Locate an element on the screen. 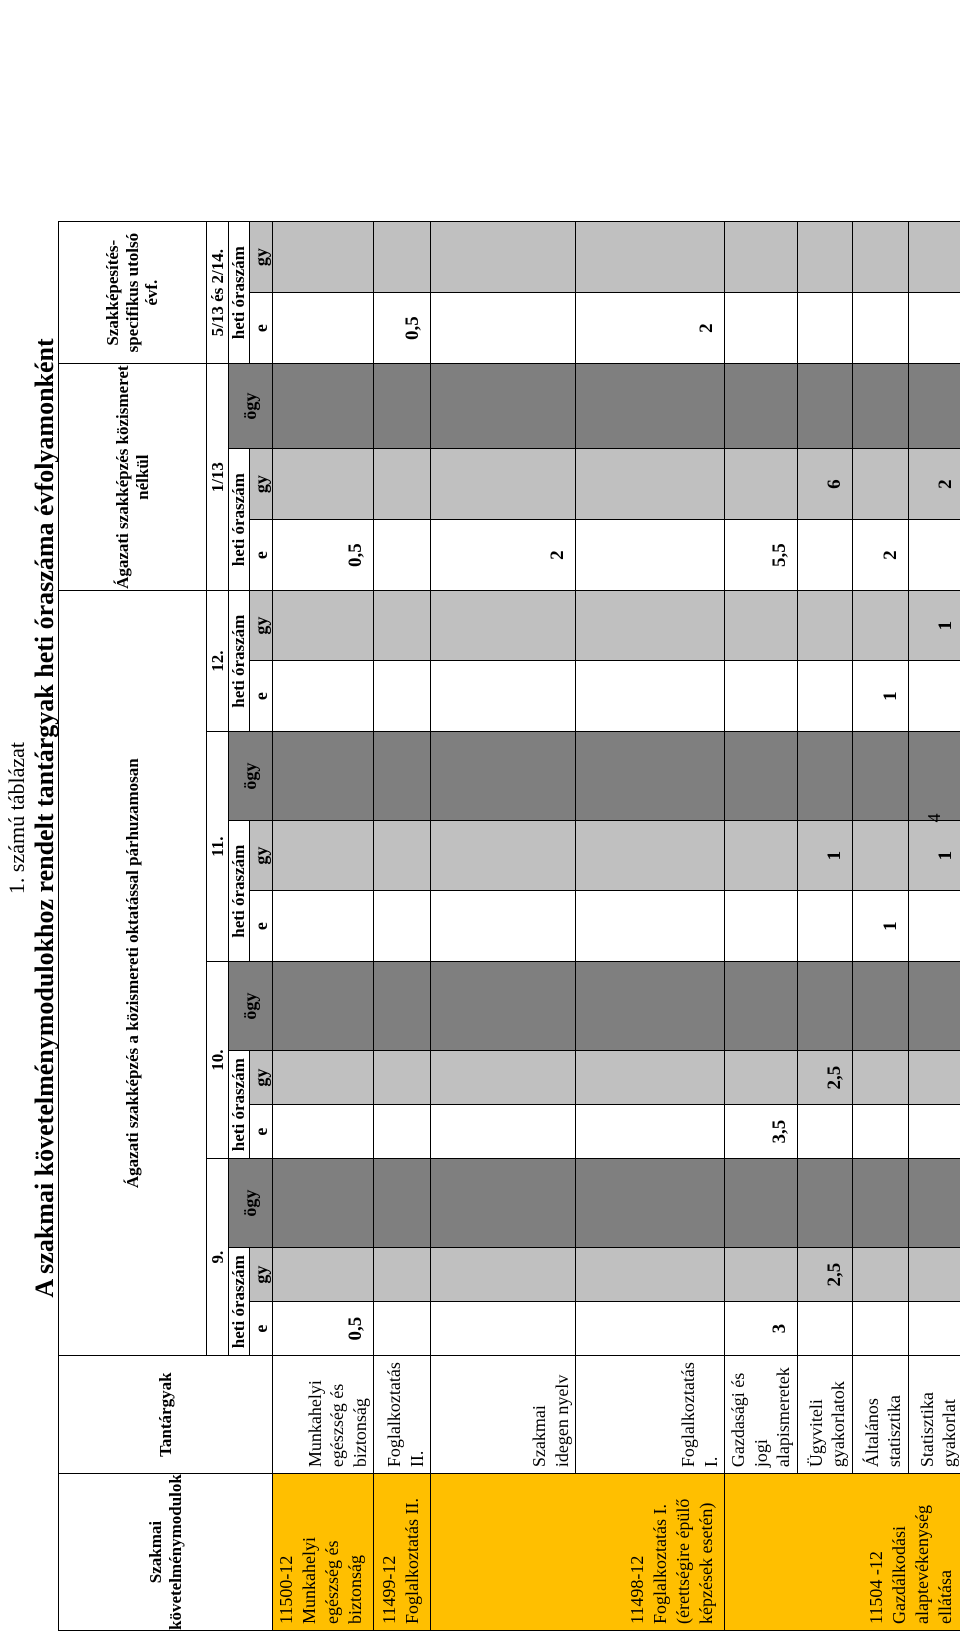  table-row: Foglalkoztatás I. 2 is located at coordinates (650, 926).